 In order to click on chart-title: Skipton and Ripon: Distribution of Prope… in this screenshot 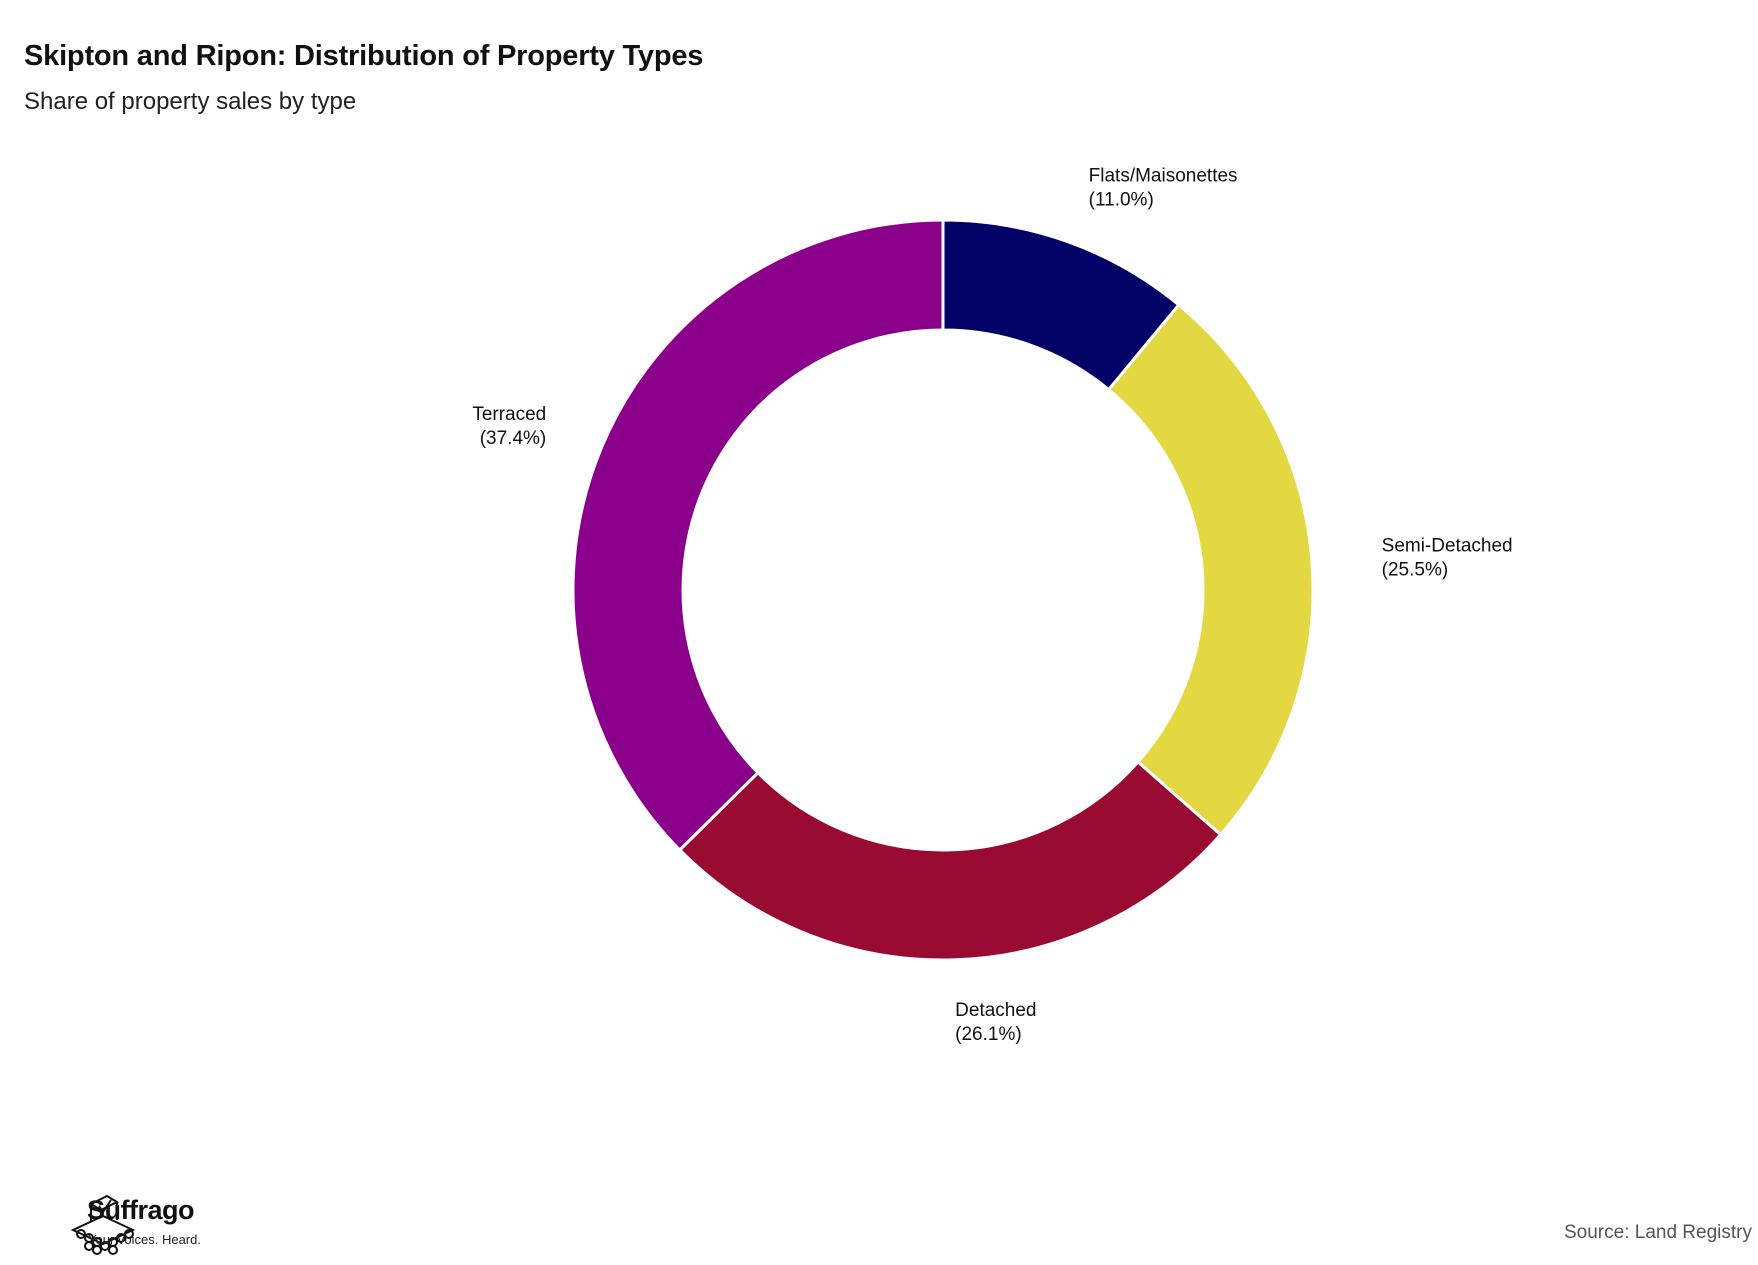, I will do `click(364, 56)`.